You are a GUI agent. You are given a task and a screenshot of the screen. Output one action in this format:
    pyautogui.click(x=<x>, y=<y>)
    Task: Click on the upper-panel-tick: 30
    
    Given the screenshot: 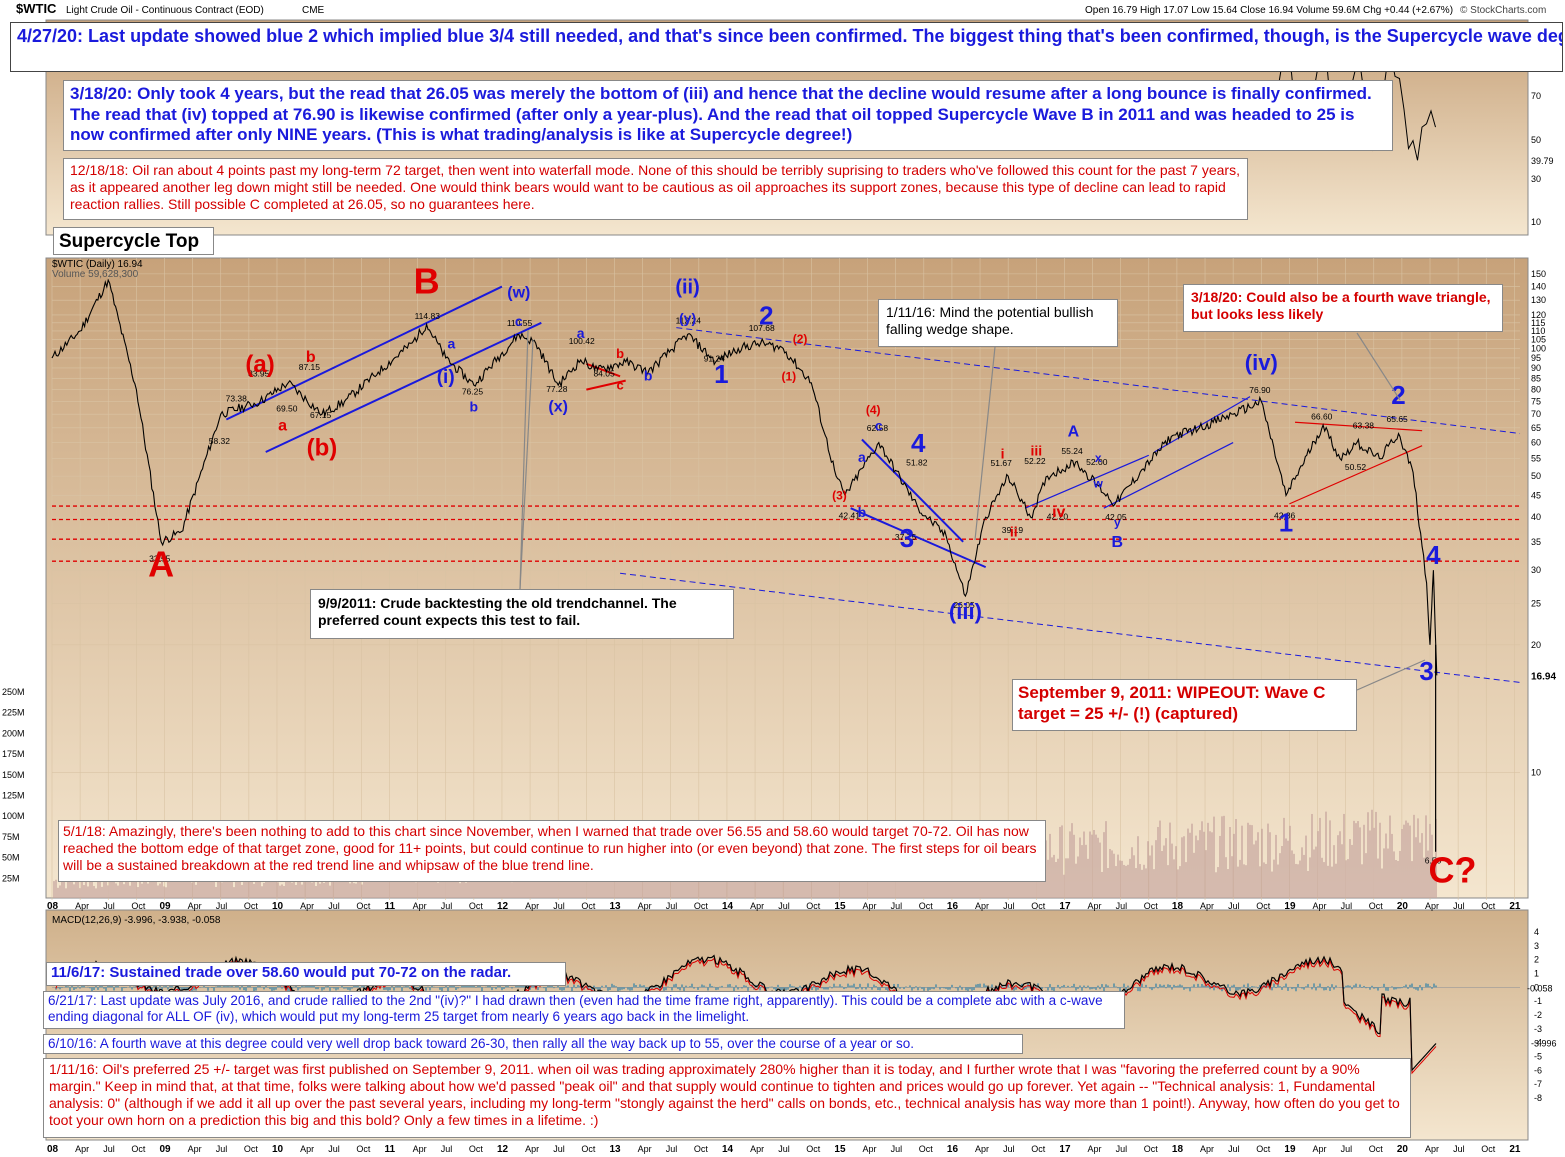 What is the action you would take?
    pyautogui.click(x=1536, y=179)
    